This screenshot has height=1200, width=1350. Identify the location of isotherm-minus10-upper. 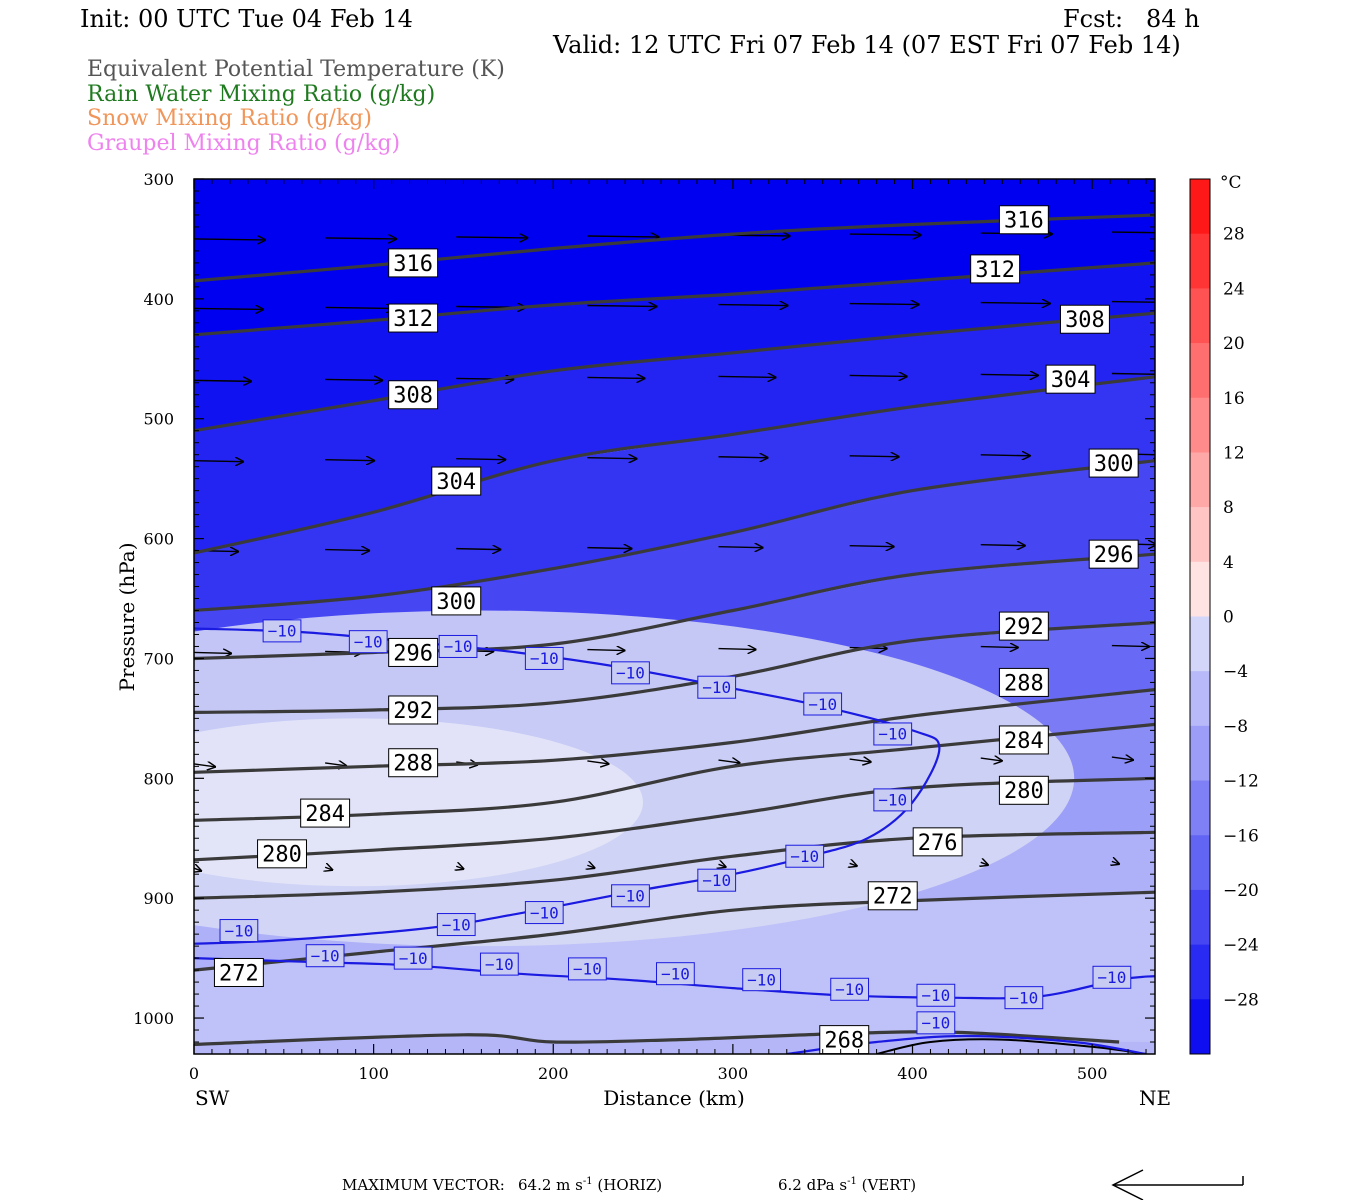
(567, 786).